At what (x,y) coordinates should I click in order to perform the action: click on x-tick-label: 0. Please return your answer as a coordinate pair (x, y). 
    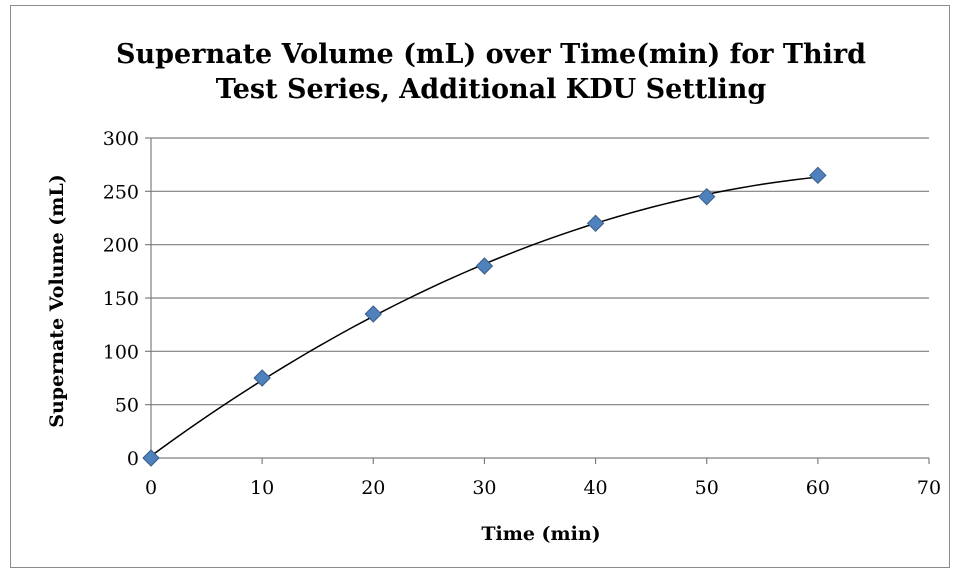
    Looking at the image, I should click on (151, 488).